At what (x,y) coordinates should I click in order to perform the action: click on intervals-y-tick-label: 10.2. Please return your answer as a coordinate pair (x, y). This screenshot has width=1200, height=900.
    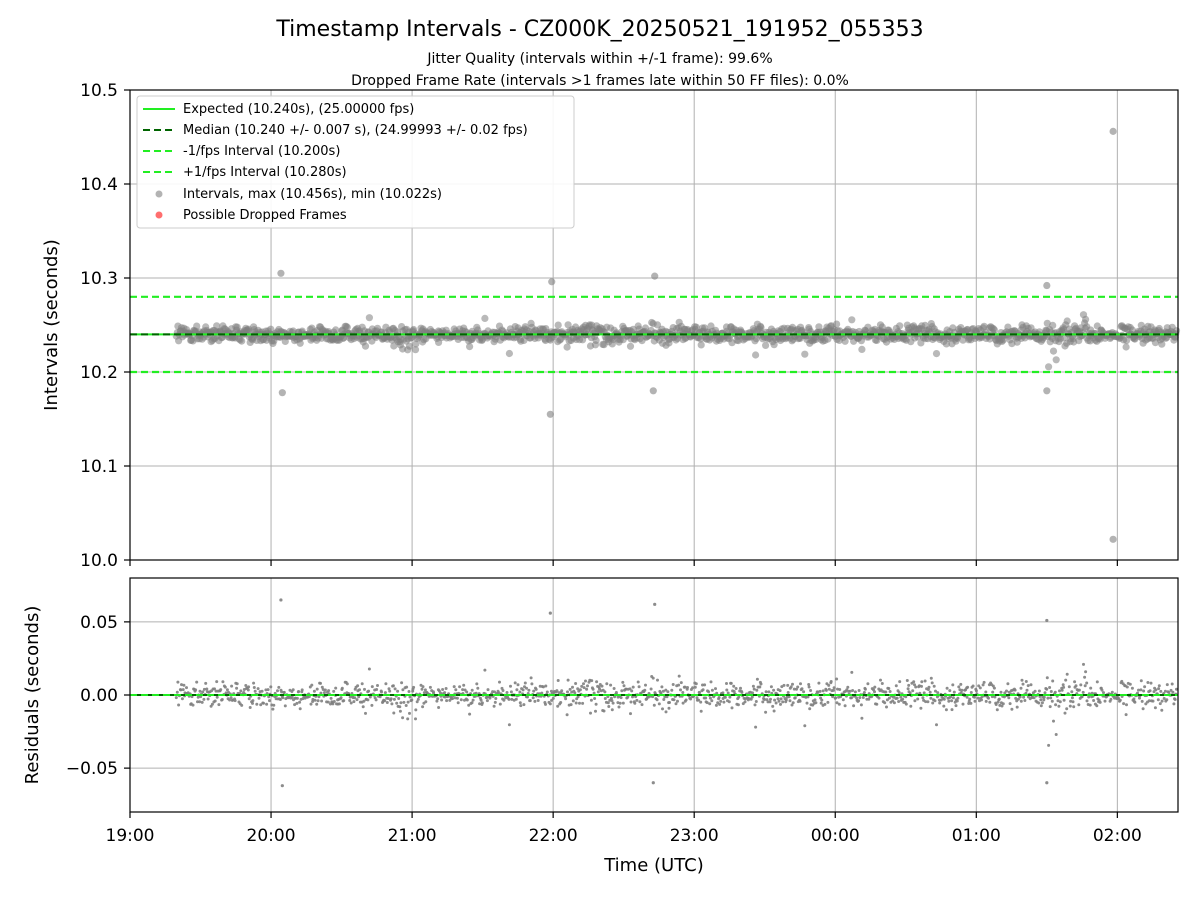
    Looking at the image, I should click on (99, 373).